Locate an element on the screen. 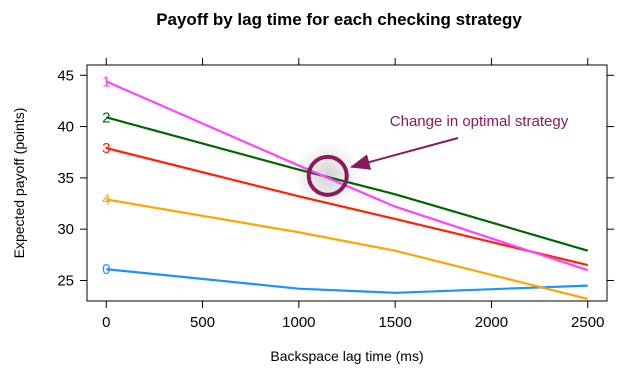 Image resolution: width=626 pixels, height=377 pixels. y-tick-label: 35 is located at coordinates (65, 178).